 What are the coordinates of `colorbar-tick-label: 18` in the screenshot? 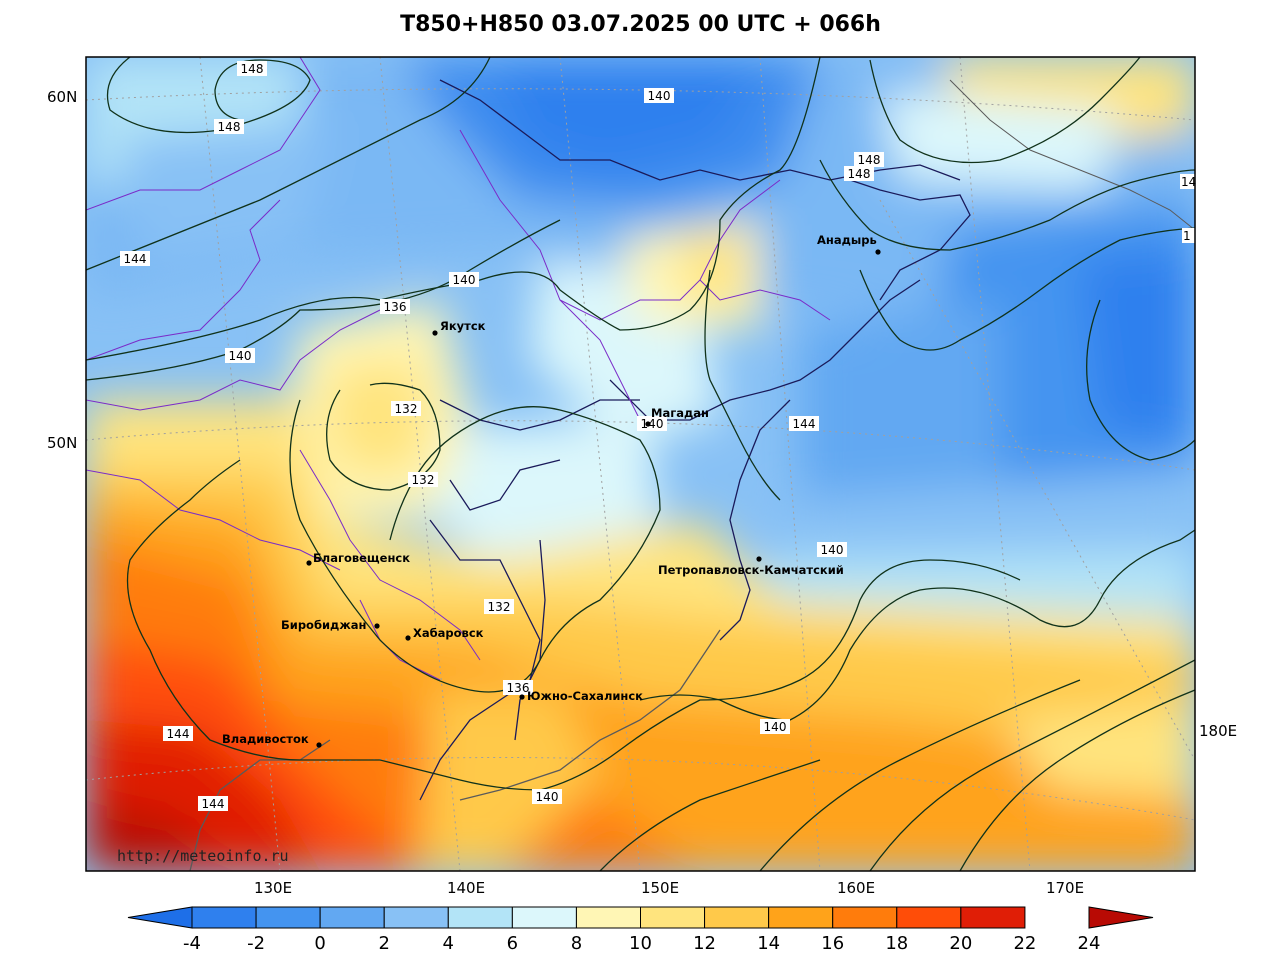 It's located at (896, 943).